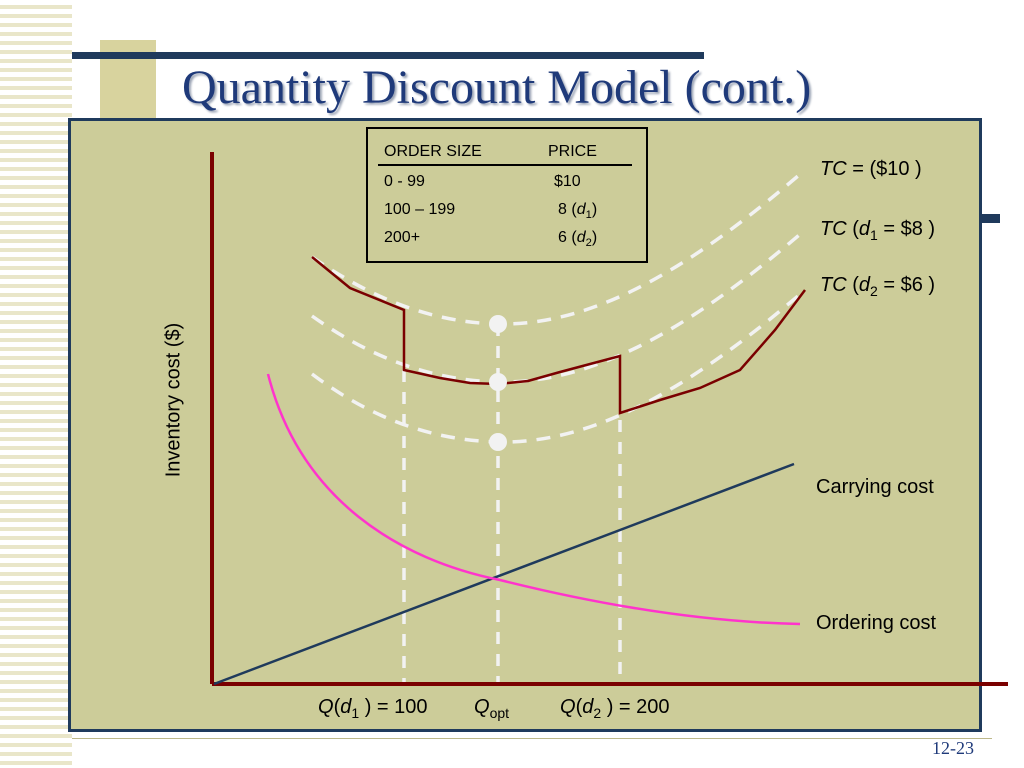 This screenshot has width=1024, height=768. What do you see at coordinates (36, 384) in the screenshot?
I see `decorative-stripes` at bounding box center [36, 384].